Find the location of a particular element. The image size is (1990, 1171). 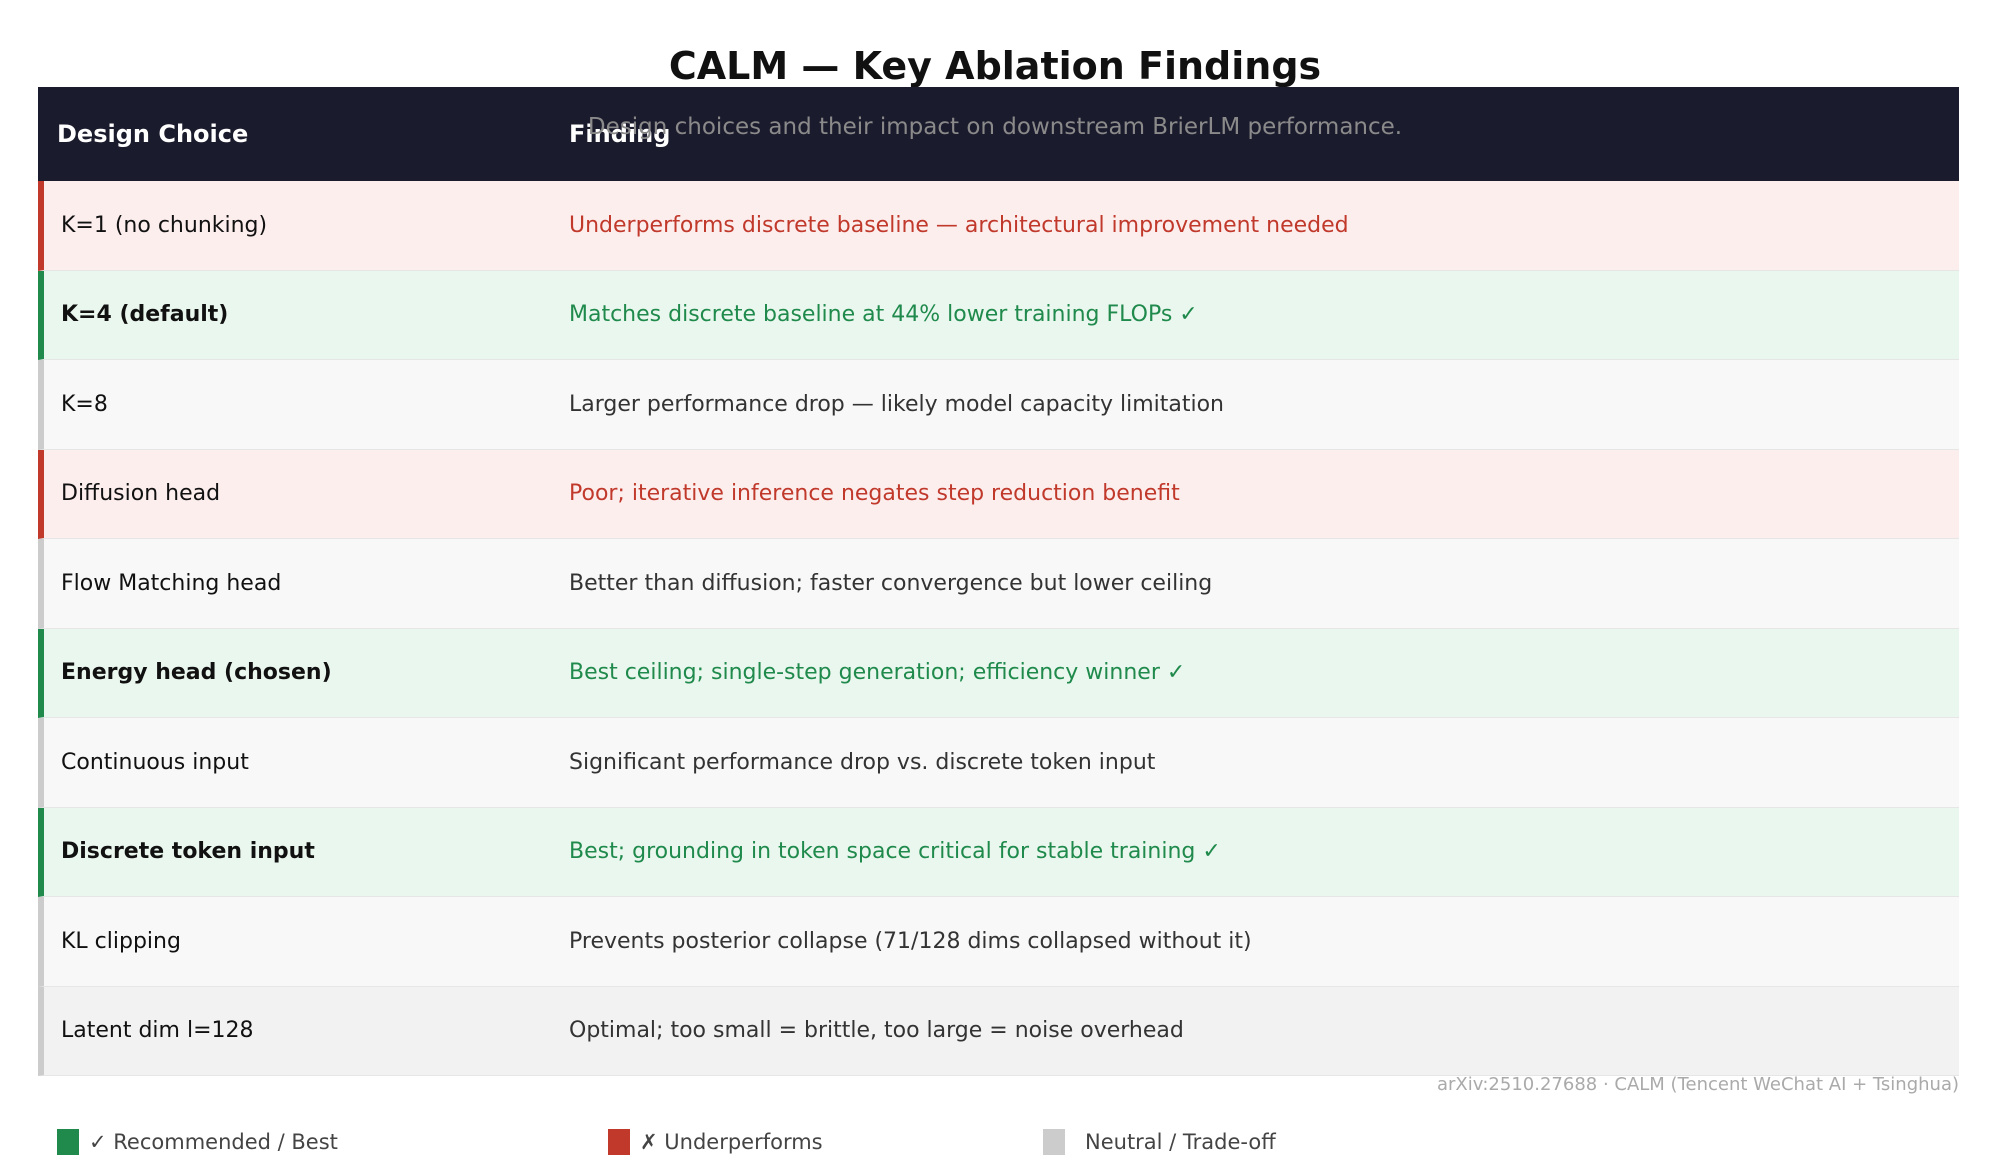

row-choice: KL clipping is located at coordinates (121, 941).